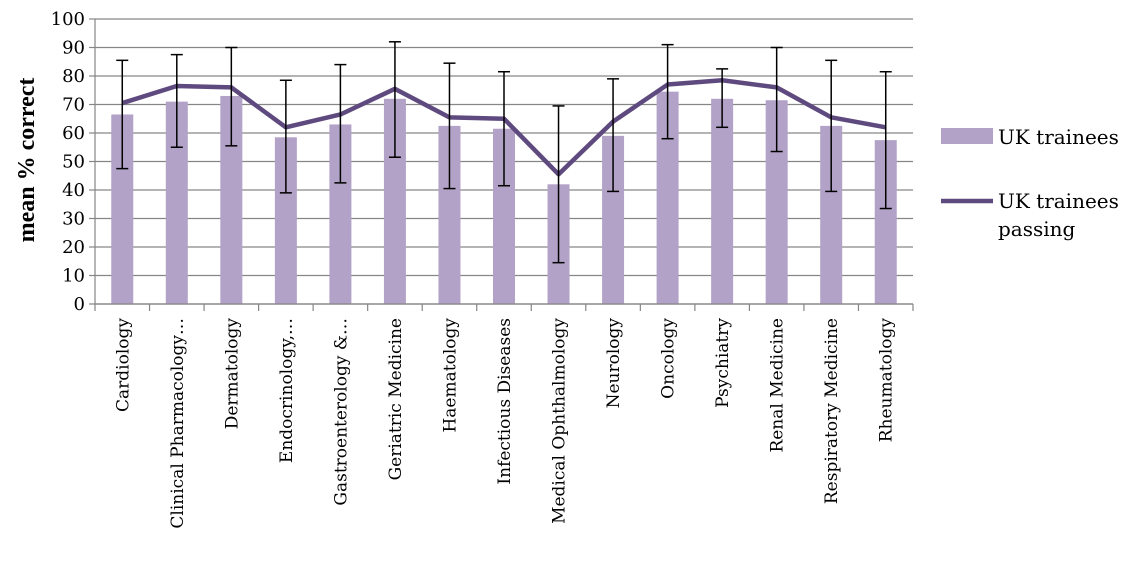  What do you see at coordinates (73, 133) in the screenshot?
I see `y-tick-label: 60` at bounding box center [73, 133].